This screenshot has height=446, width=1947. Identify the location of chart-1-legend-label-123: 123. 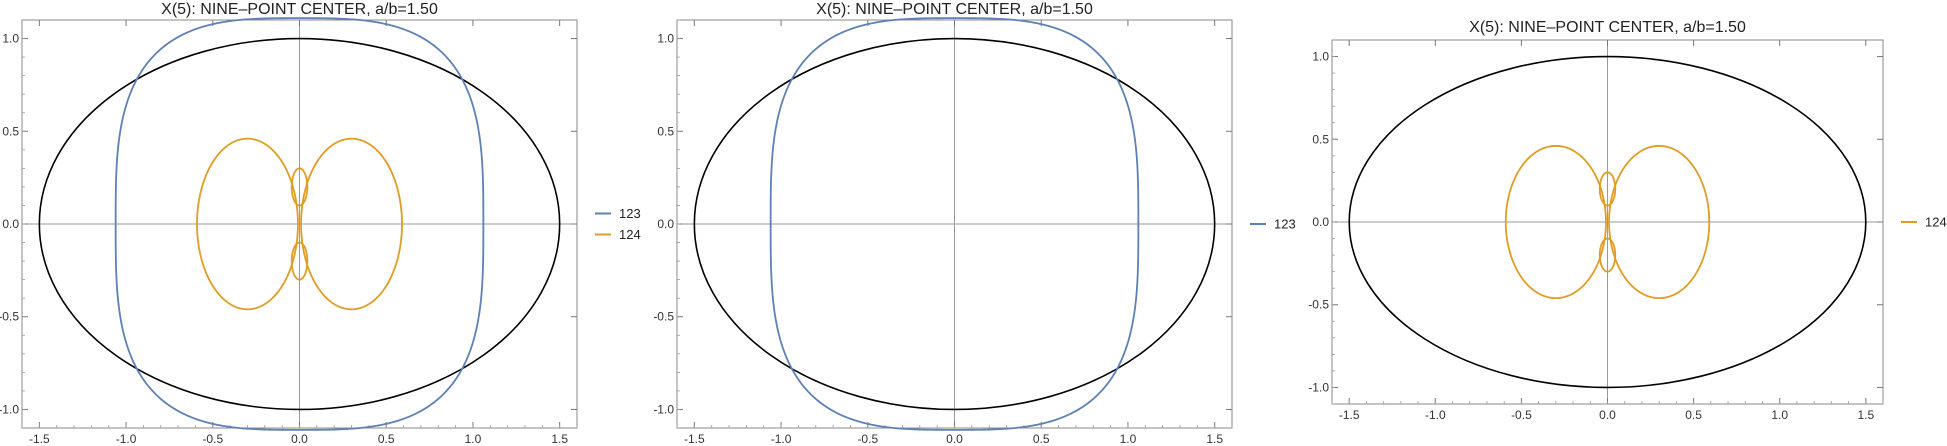
(630, 213).